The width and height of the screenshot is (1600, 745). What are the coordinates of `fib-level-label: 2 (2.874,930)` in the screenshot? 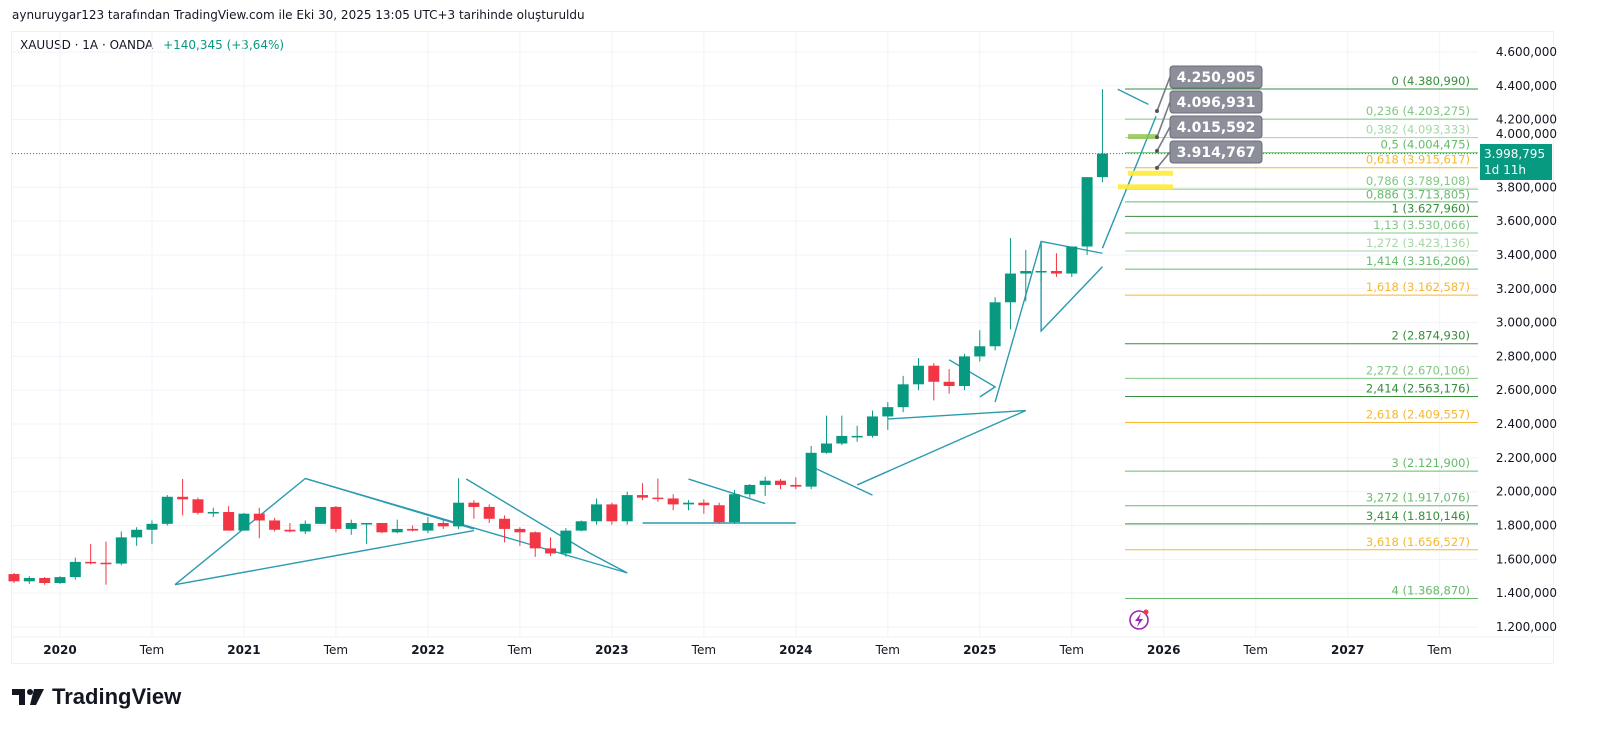 It's located at (1431, 336).